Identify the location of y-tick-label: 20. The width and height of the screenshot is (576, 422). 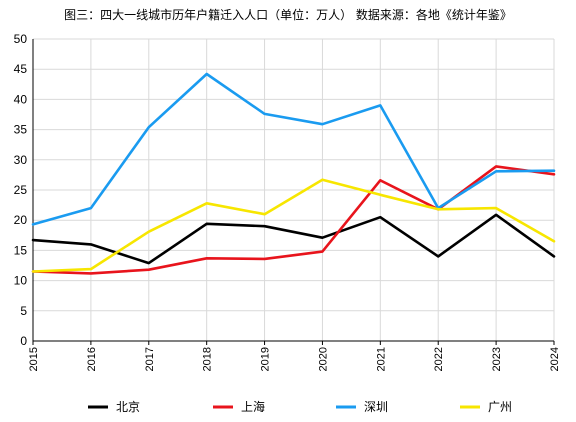
(21, 220).